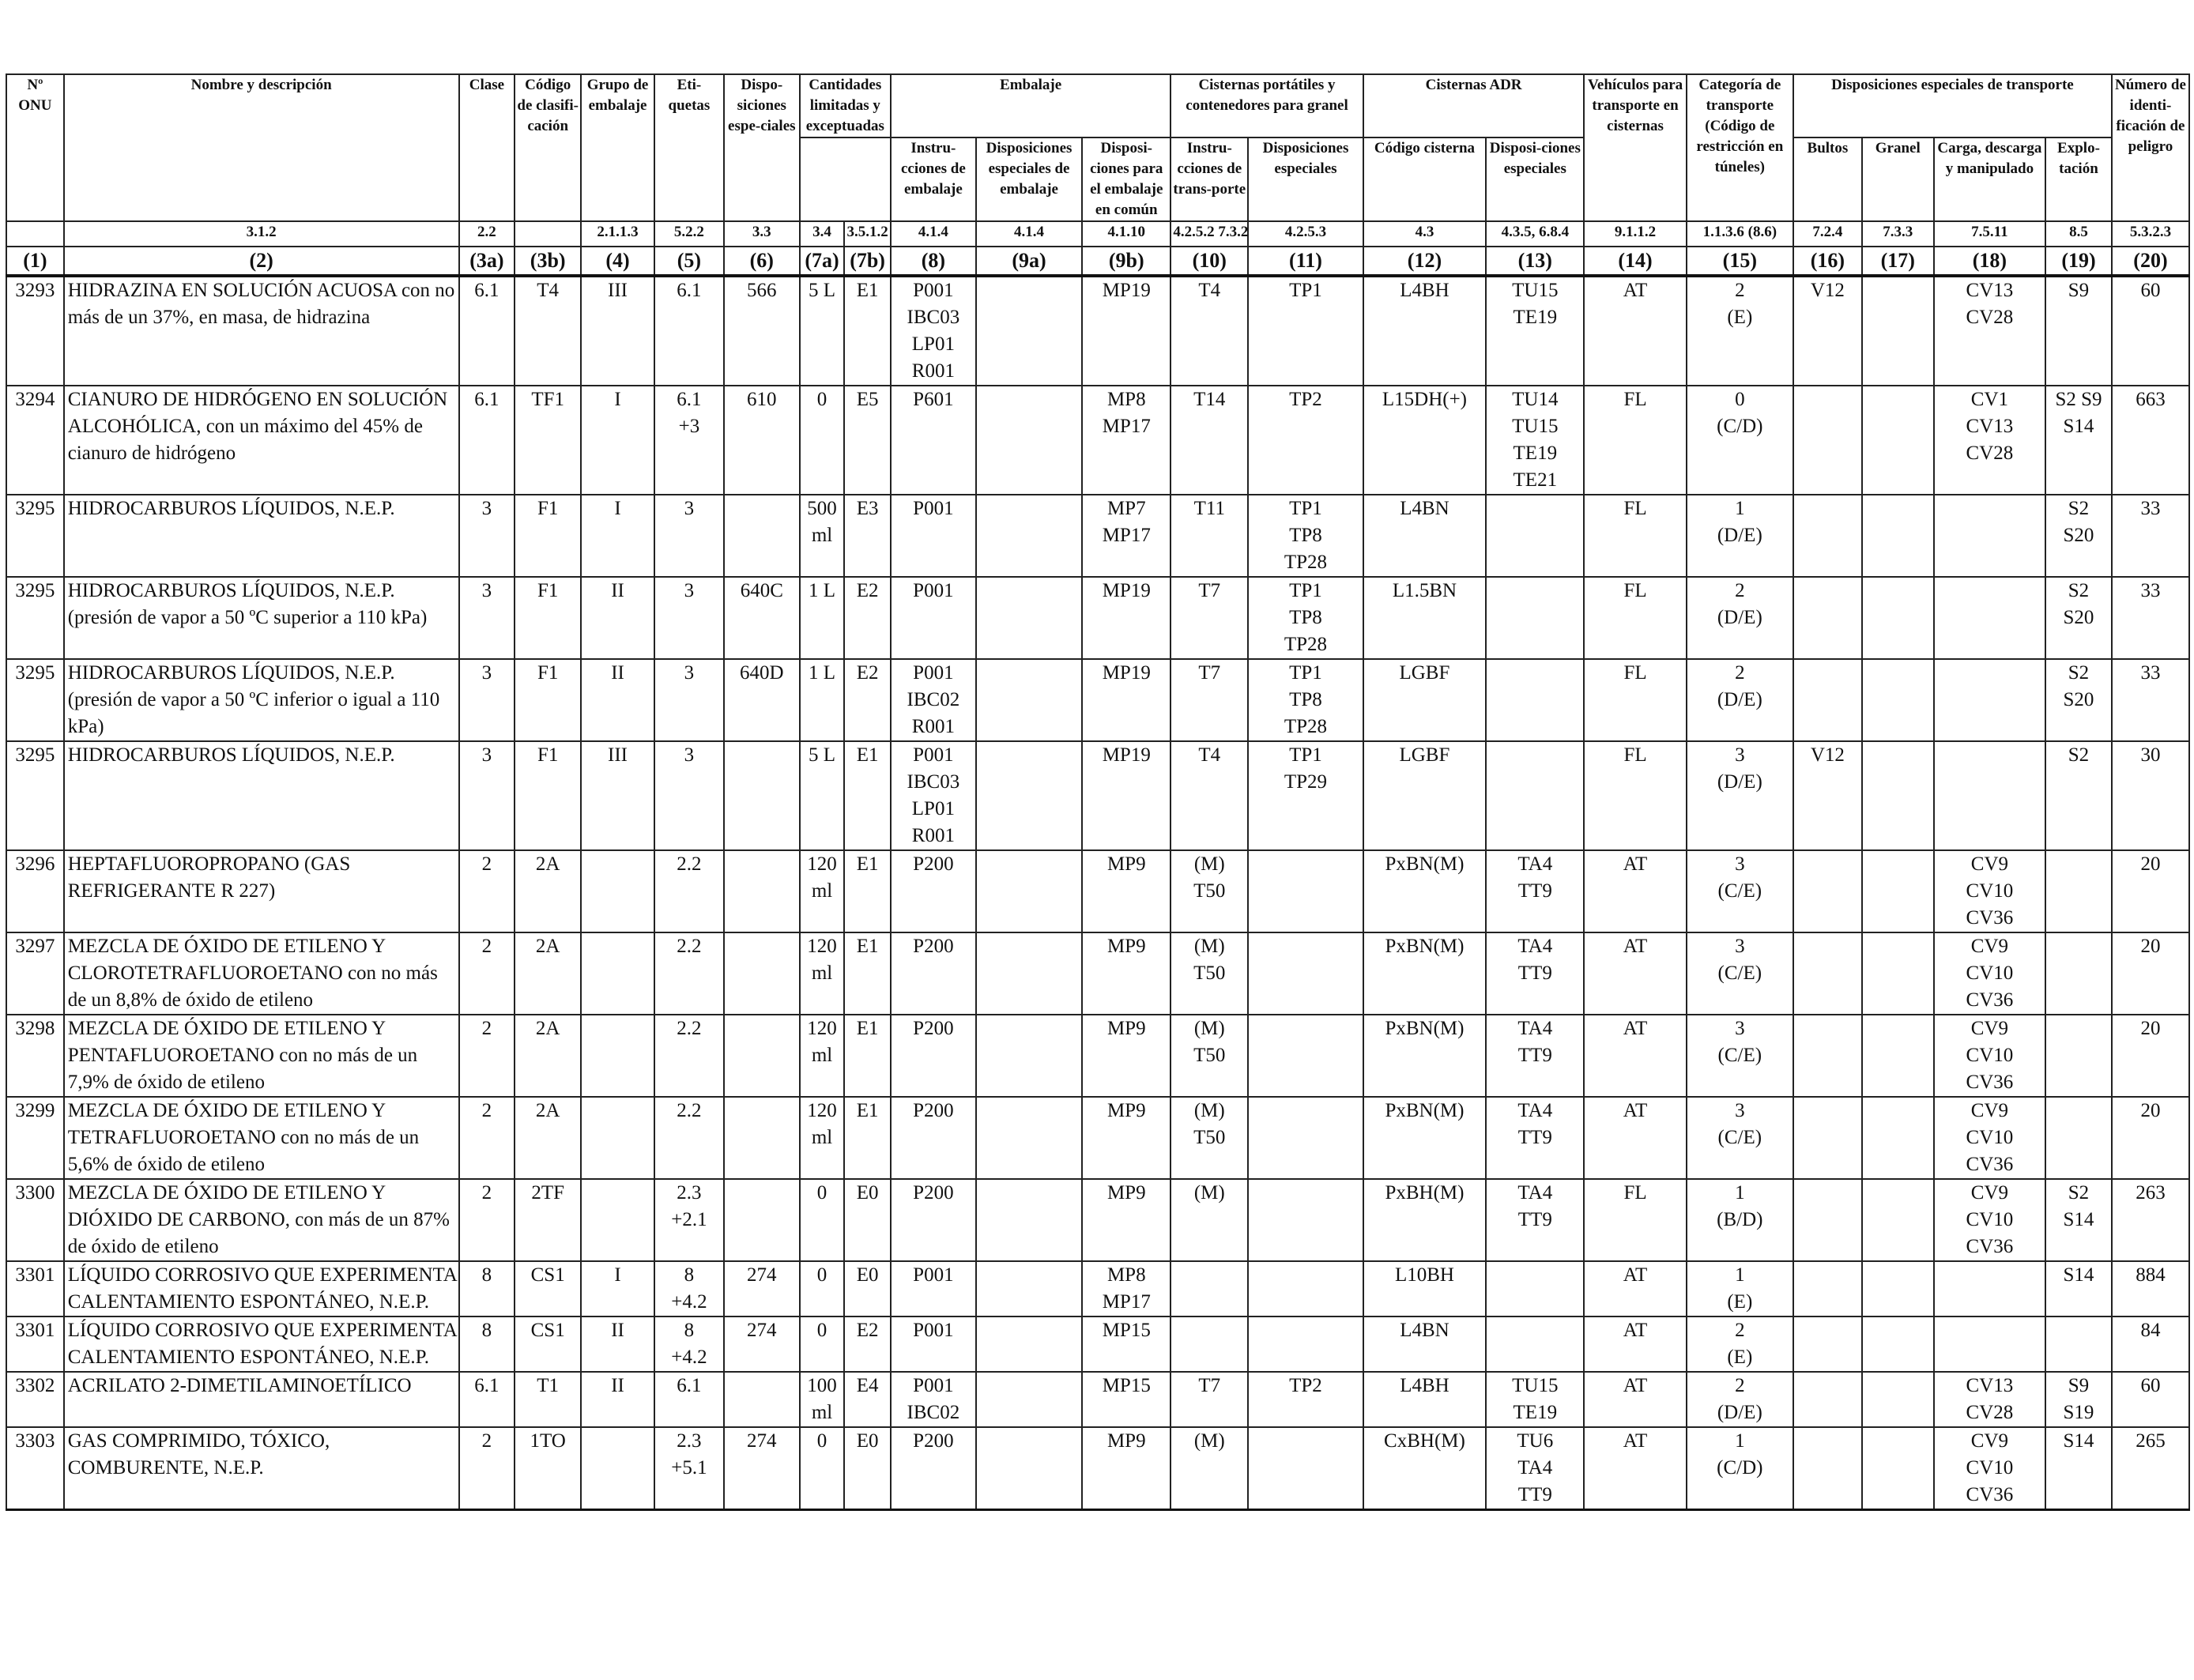  What do you see at coordinates (822, 1028) in the screenshot?
I see `table-cell-line: 120` at bounding box center [822, 1028].